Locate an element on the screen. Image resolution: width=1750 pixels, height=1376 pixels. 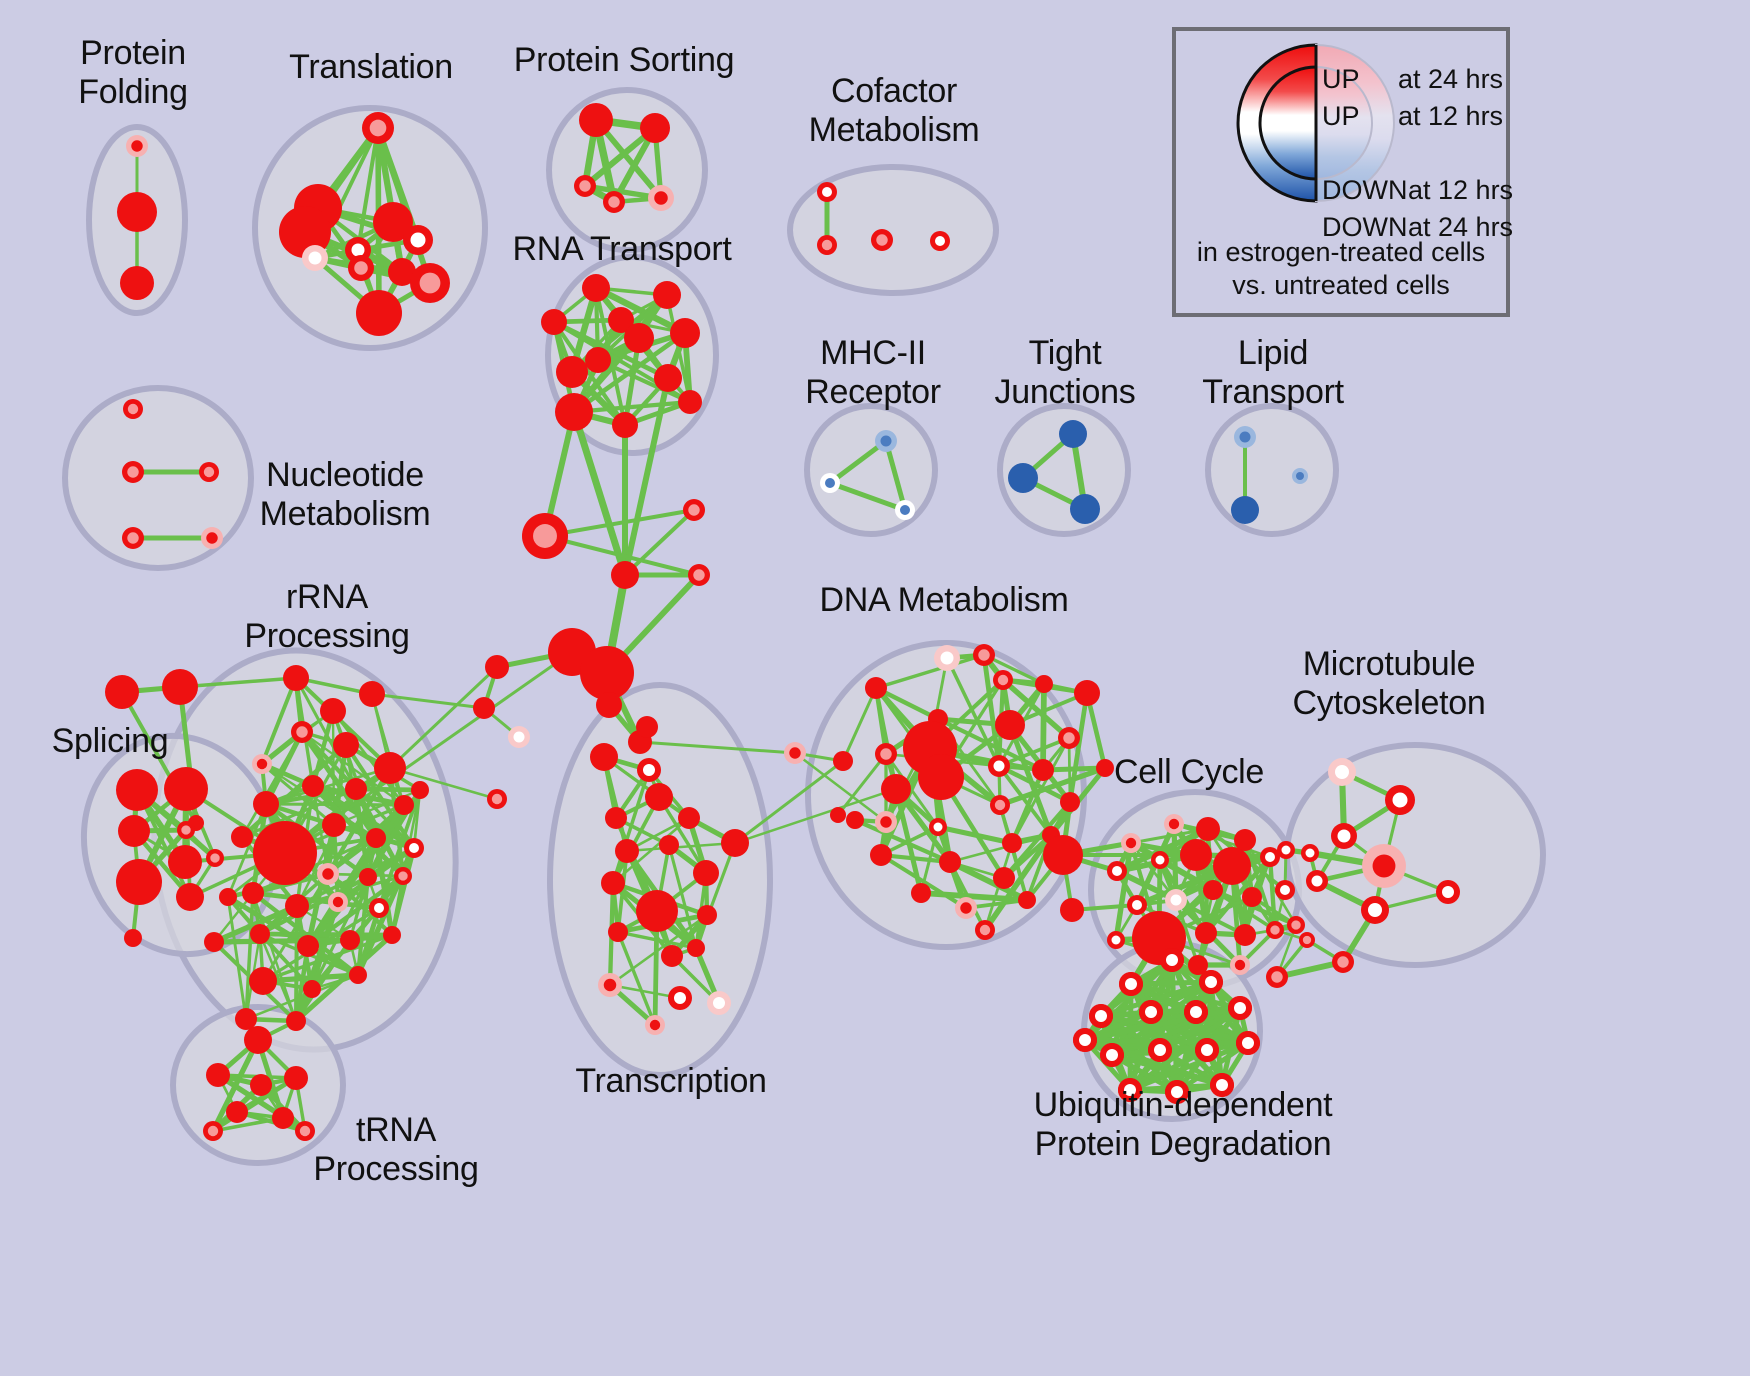
cluster-ellipse-mhc-ii is located at coordinates (871, 470).